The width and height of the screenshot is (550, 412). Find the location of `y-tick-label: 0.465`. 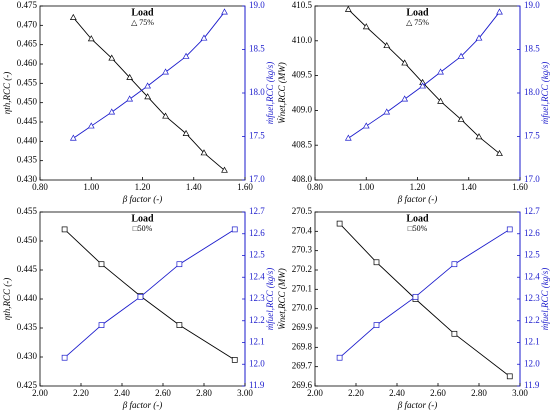

y-tick-label: 0.465 is located at coordinates (27, 44).